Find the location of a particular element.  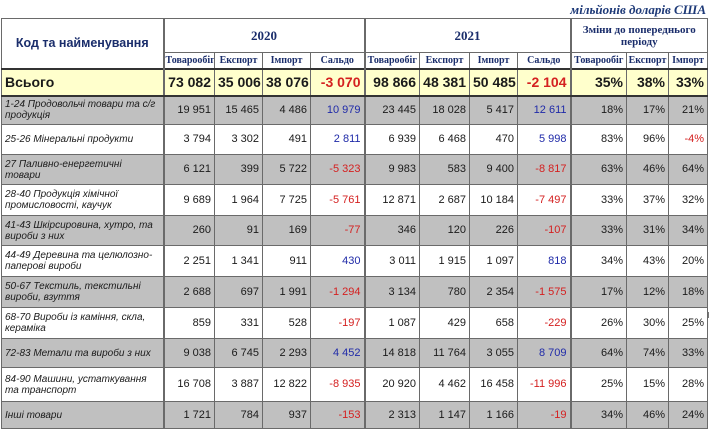

row-label: 25-26 Мінеральні продукти is located at coordinates (82, 139).